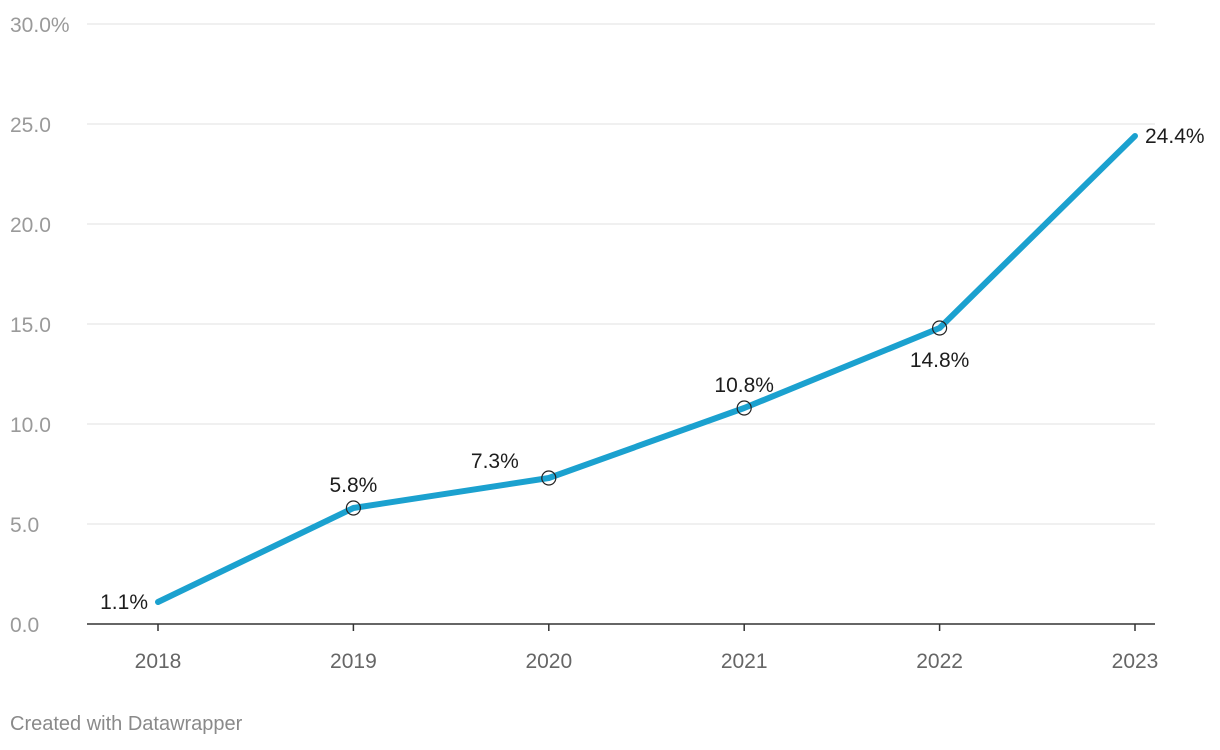 The width and height of the screenshot is (1220, 750). I want to click on x-tick-label: 2022, so click(939, 661).